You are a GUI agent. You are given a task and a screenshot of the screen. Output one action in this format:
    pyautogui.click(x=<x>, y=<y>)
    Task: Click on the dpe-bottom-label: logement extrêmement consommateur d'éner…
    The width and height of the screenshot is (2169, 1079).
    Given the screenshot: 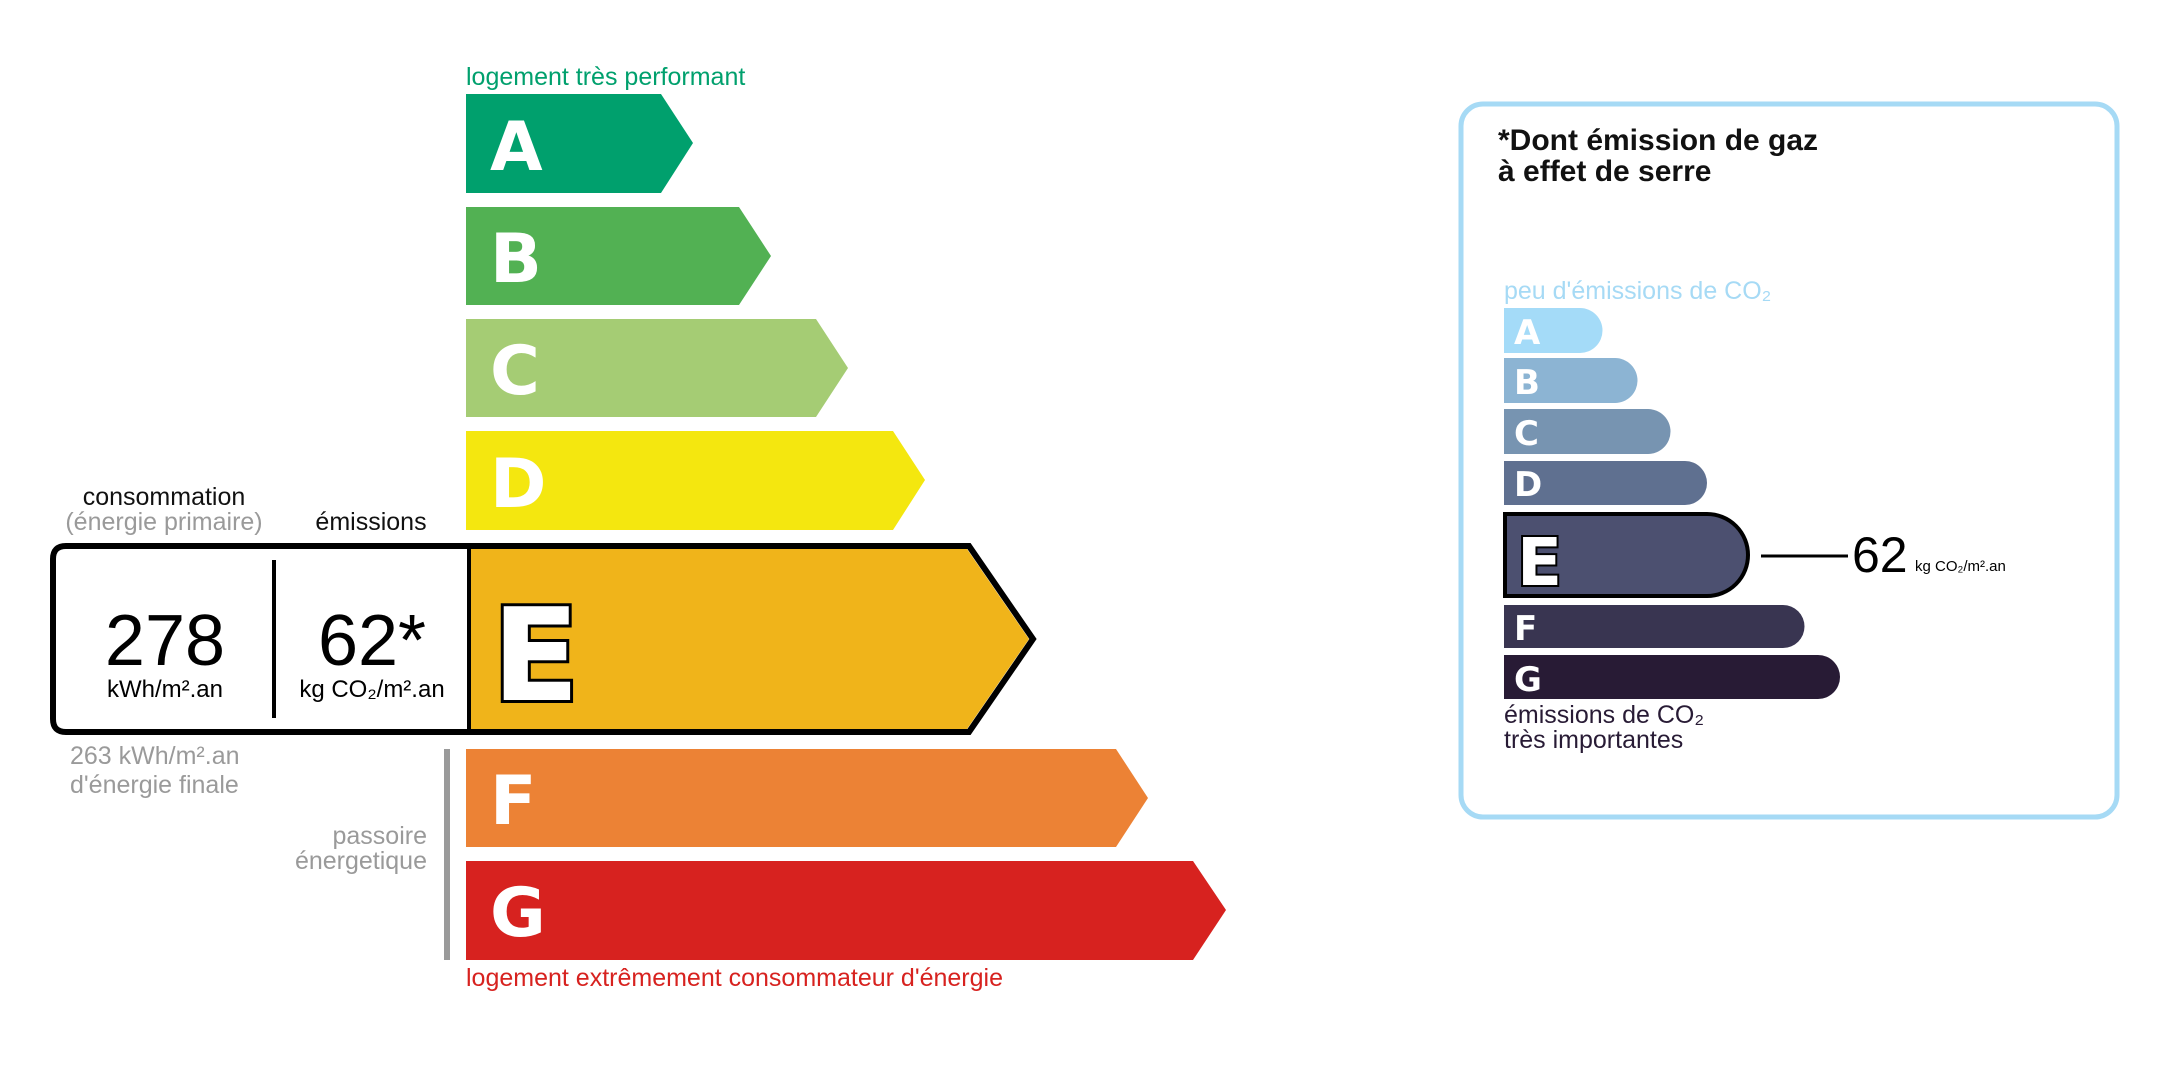 What is the action you would take?
    pyautogui.click(x=734, y=978)
    